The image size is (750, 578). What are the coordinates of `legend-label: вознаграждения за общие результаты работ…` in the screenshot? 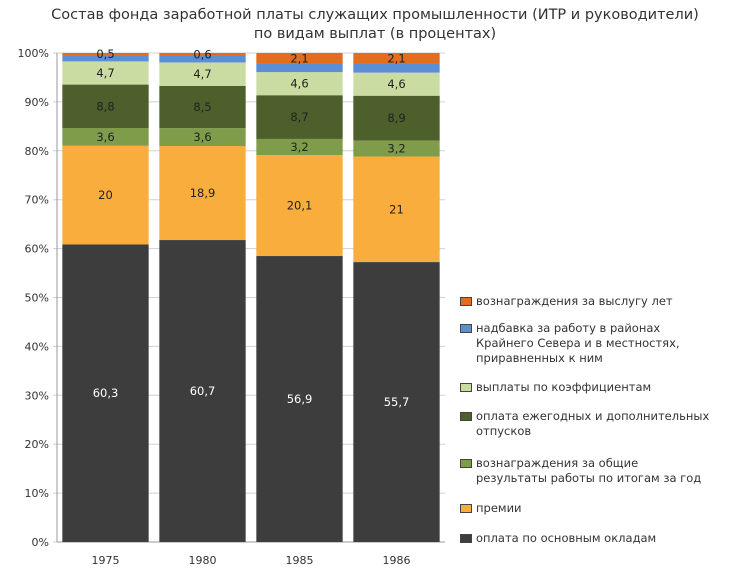 It's located at (589, 470).